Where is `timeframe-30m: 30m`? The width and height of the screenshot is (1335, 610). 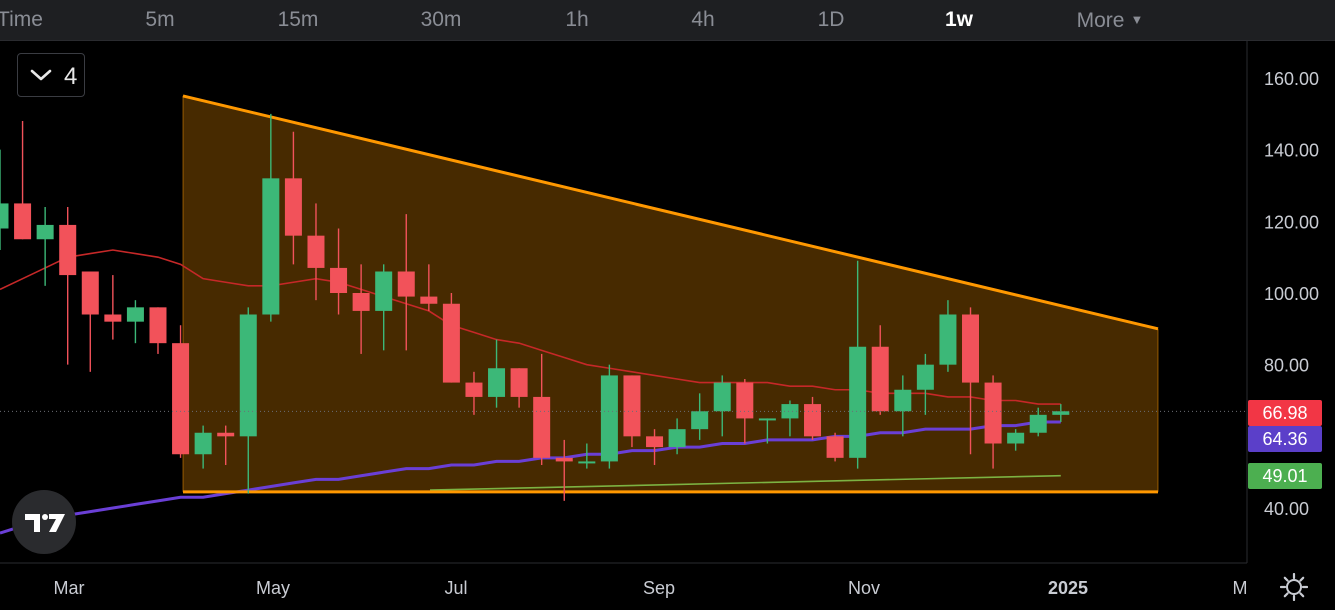
timeframe-30m: 30m is located at coordinates (441, 19).